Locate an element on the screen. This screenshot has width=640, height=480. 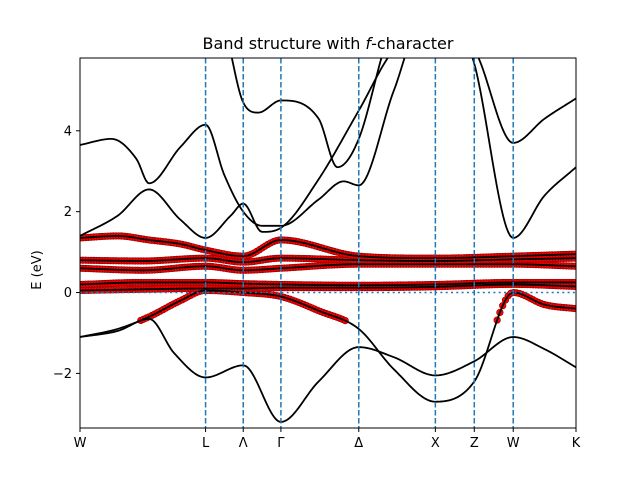
x-tick-label: L is located at coordinates (206, 443).